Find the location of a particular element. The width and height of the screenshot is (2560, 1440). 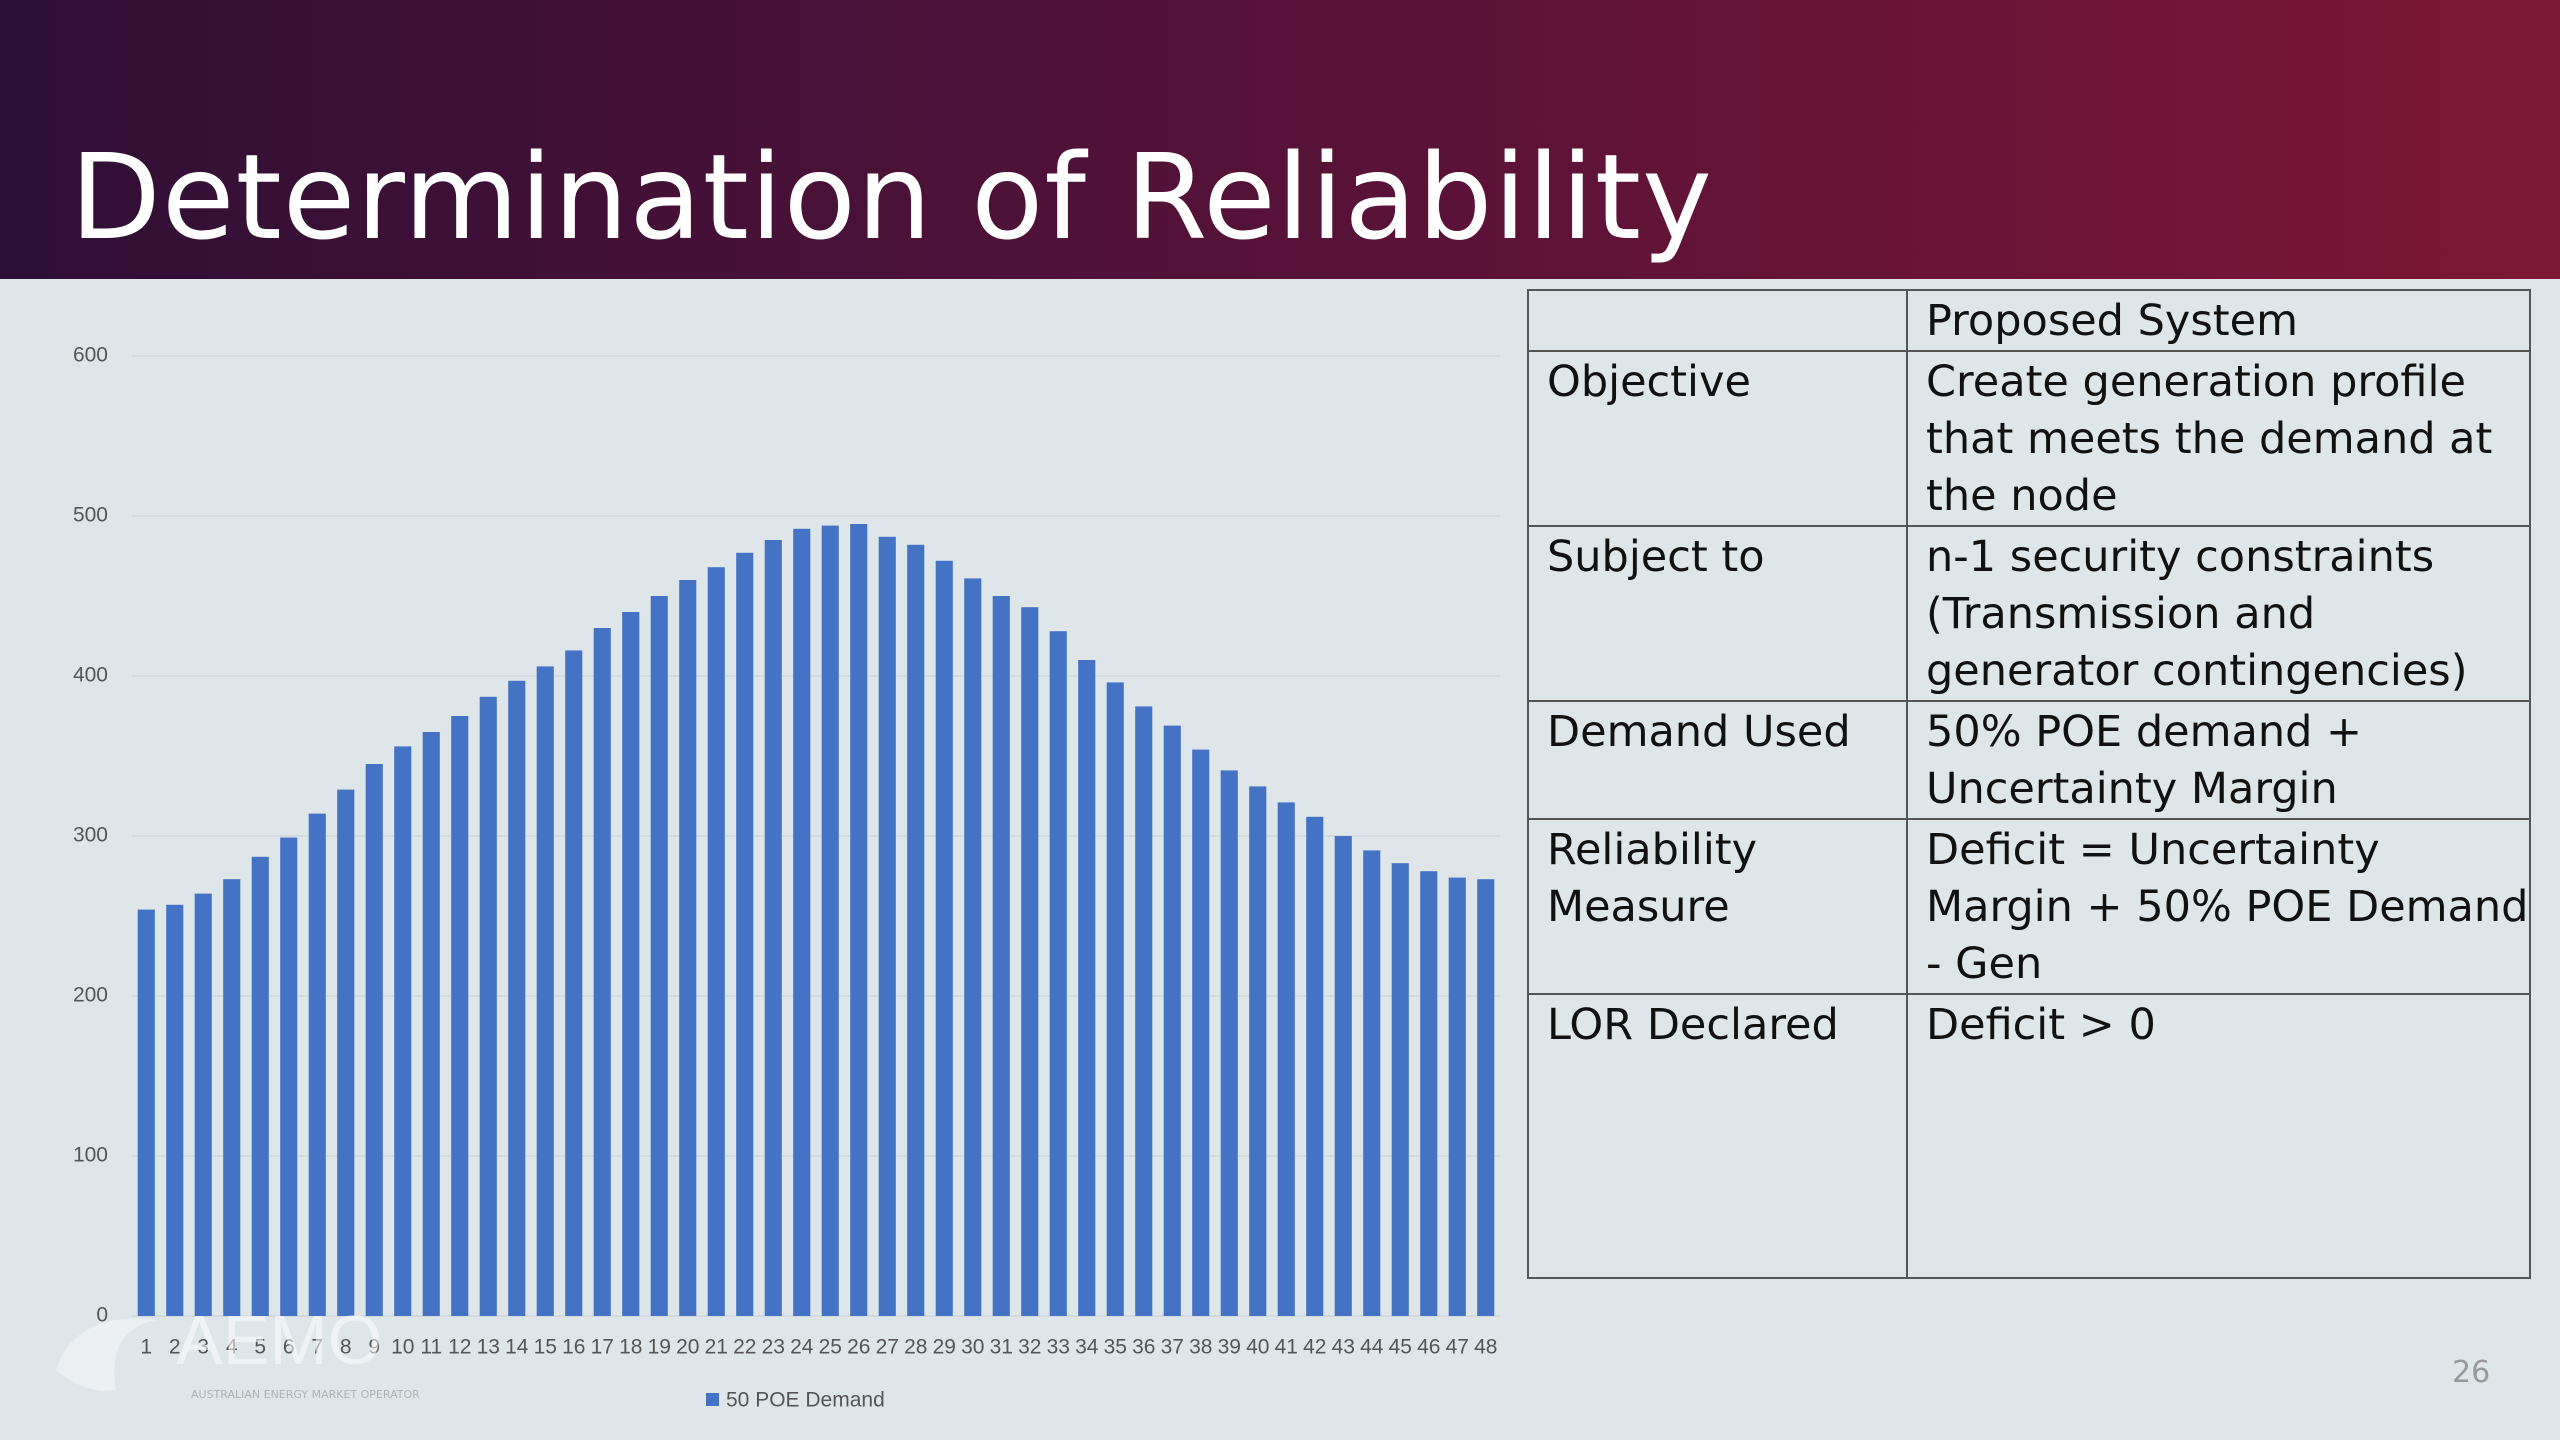

table-row: LOR Declared Deficit > 0 is located at coordinates (2029, 1136).